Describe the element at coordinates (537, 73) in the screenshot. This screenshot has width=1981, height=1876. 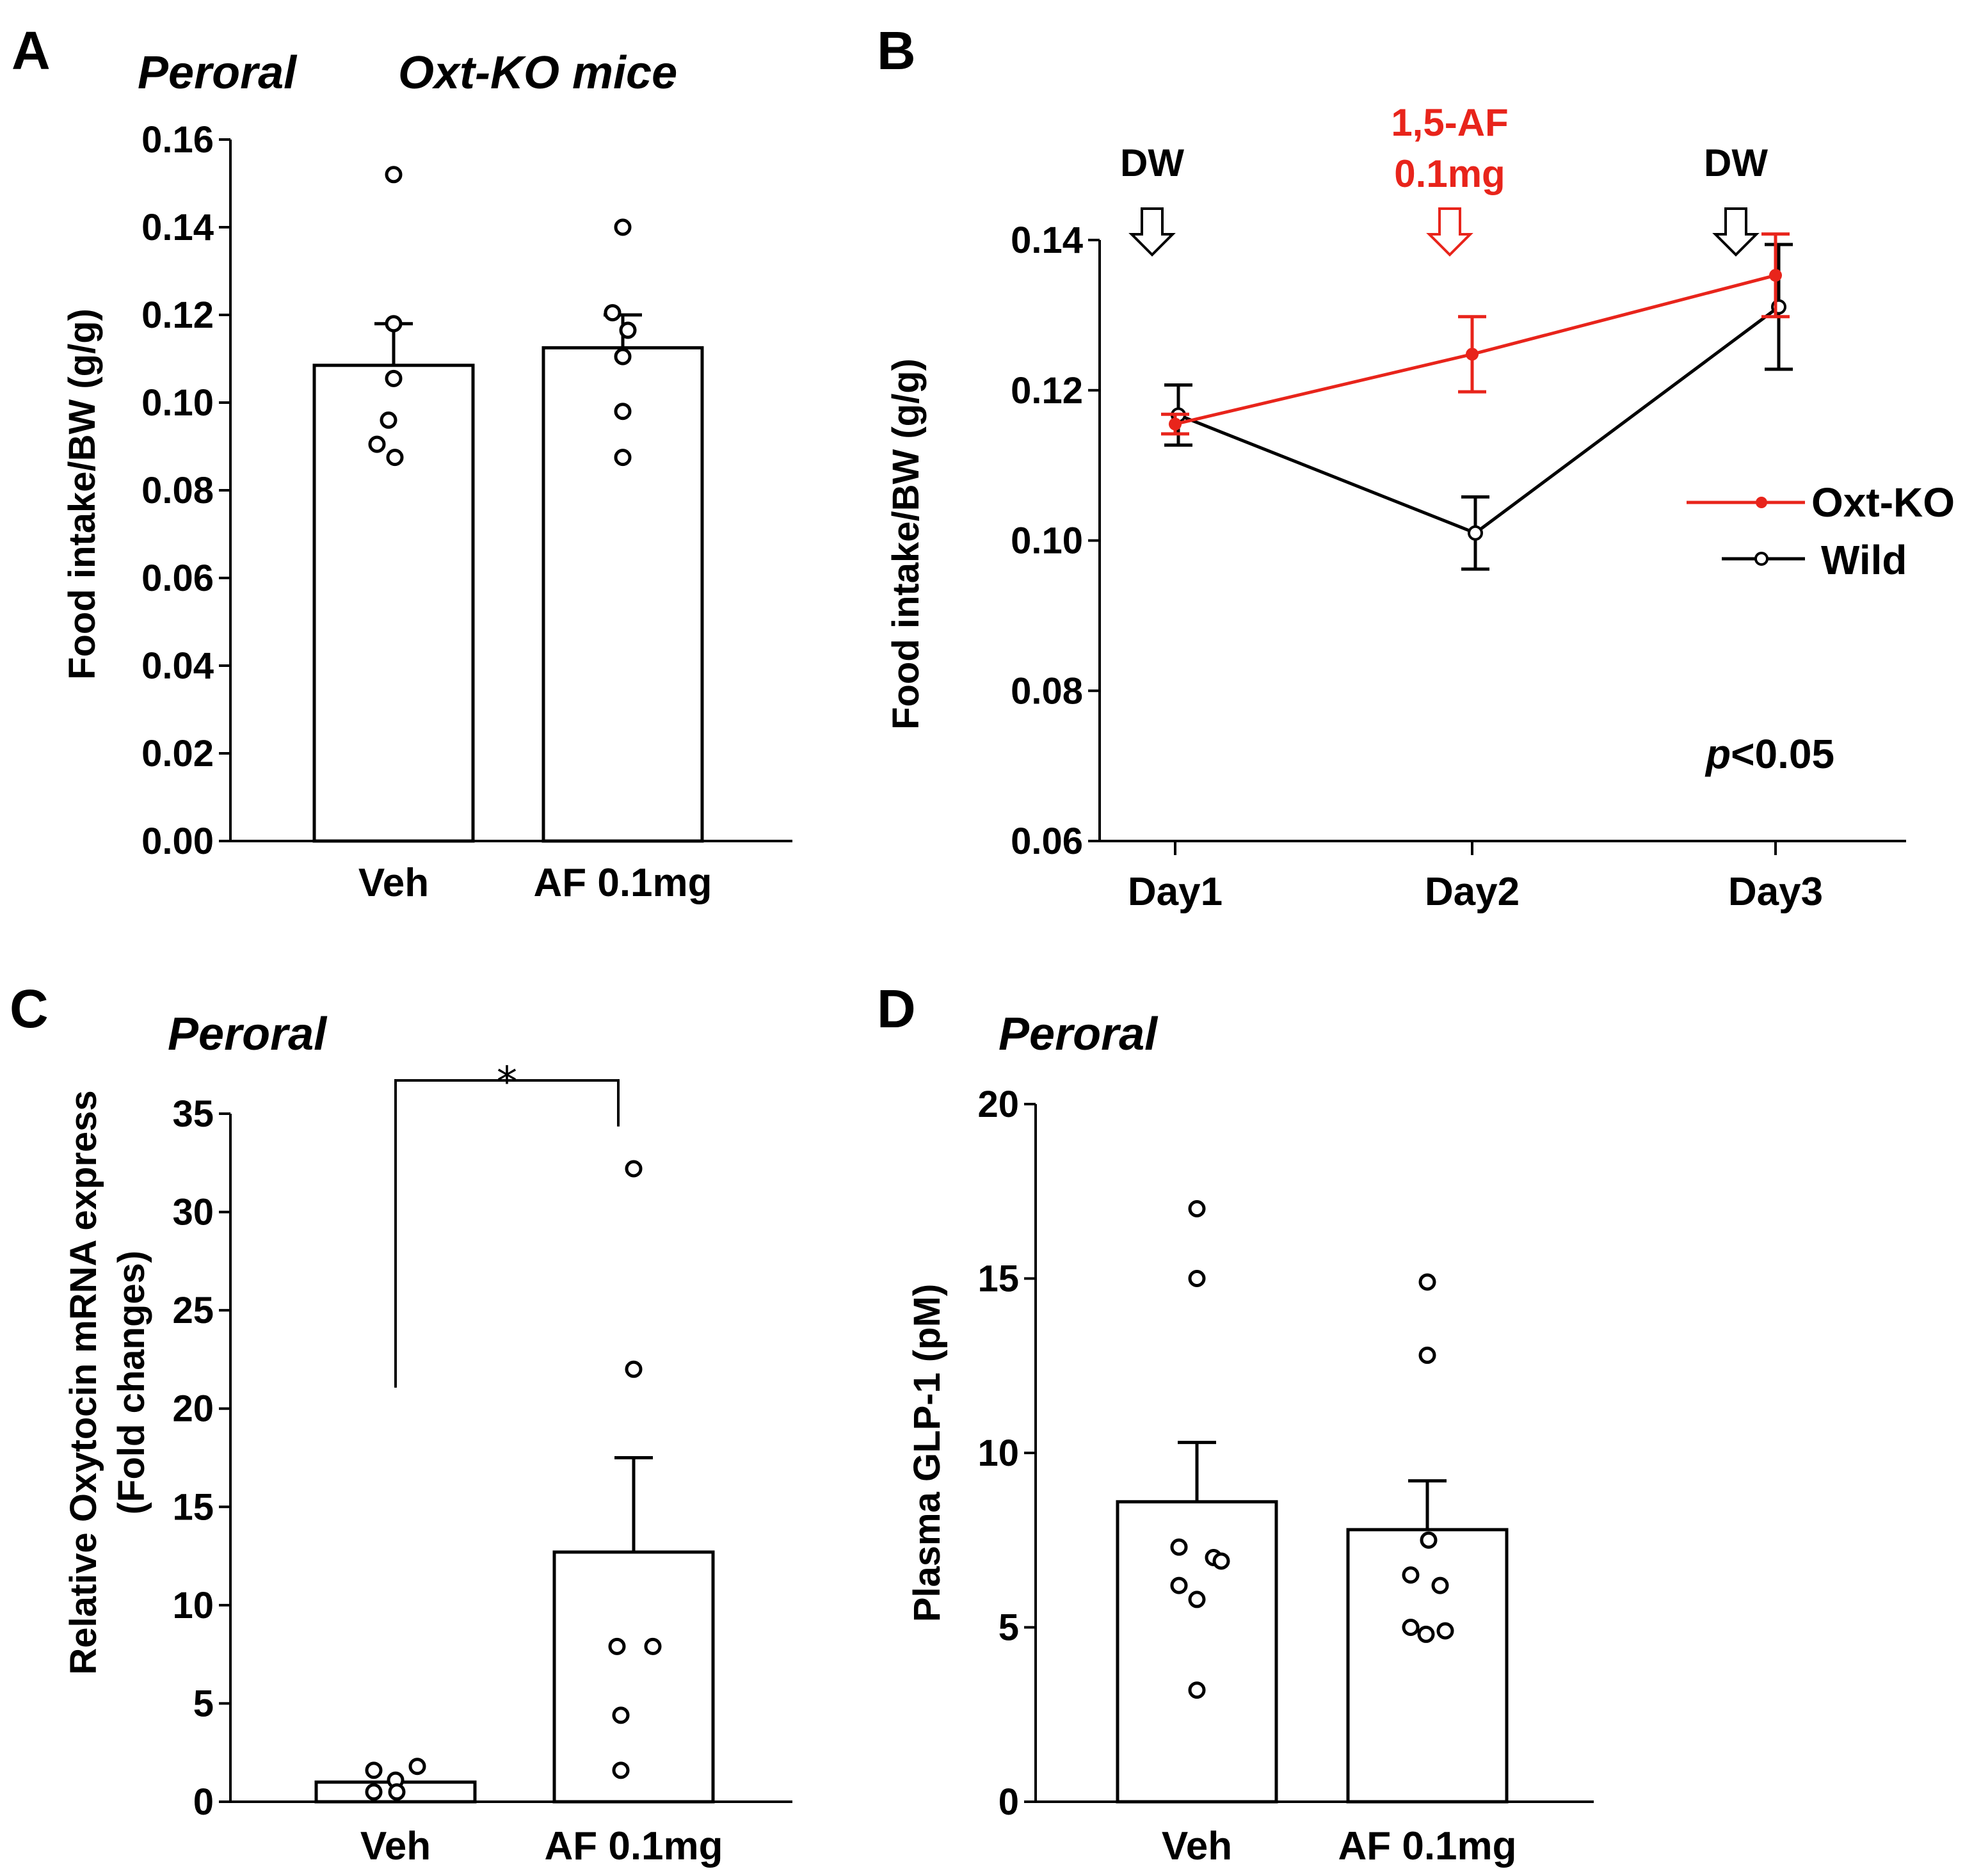
I see `panel-a-subtitle-mice: Oxt-KO mice` at that location.